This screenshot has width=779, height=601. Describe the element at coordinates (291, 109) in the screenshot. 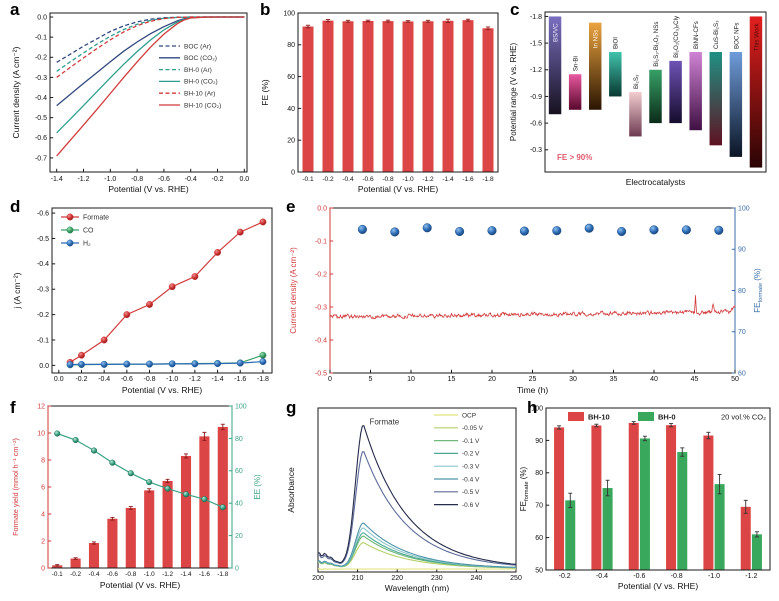

I see `y-tick-label: 40` at that location.